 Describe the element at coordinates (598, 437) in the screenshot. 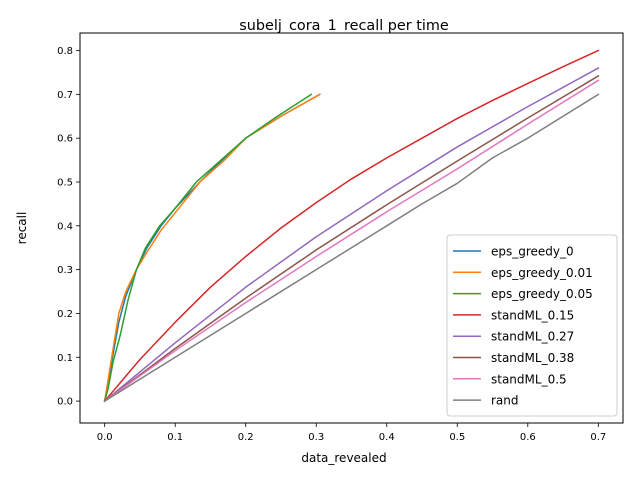

I see `x-tick-label: 0.7` at that location.